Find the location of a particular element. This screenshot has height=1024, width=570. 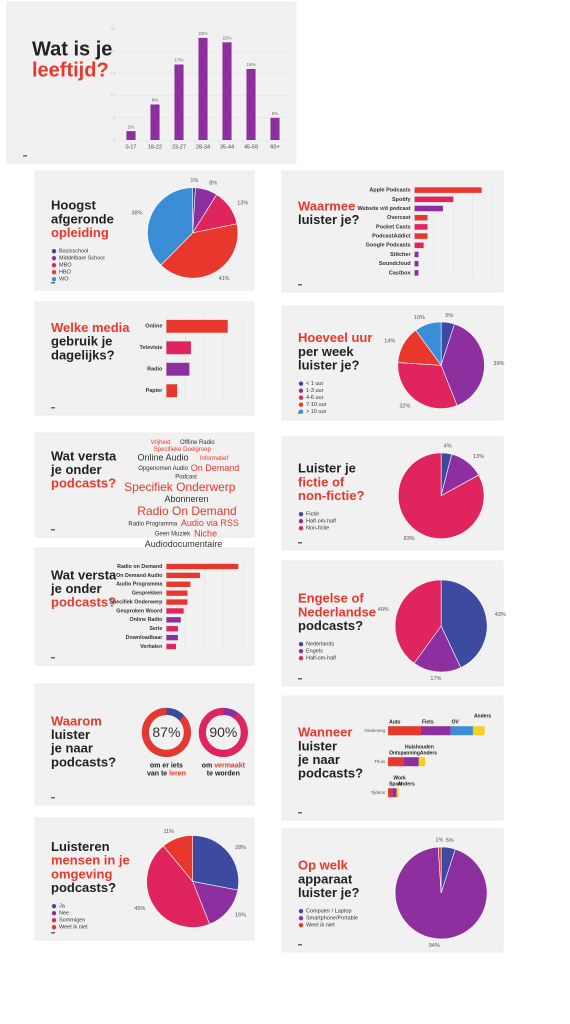

slide-title: je naar is located at coordinates (71, 748).